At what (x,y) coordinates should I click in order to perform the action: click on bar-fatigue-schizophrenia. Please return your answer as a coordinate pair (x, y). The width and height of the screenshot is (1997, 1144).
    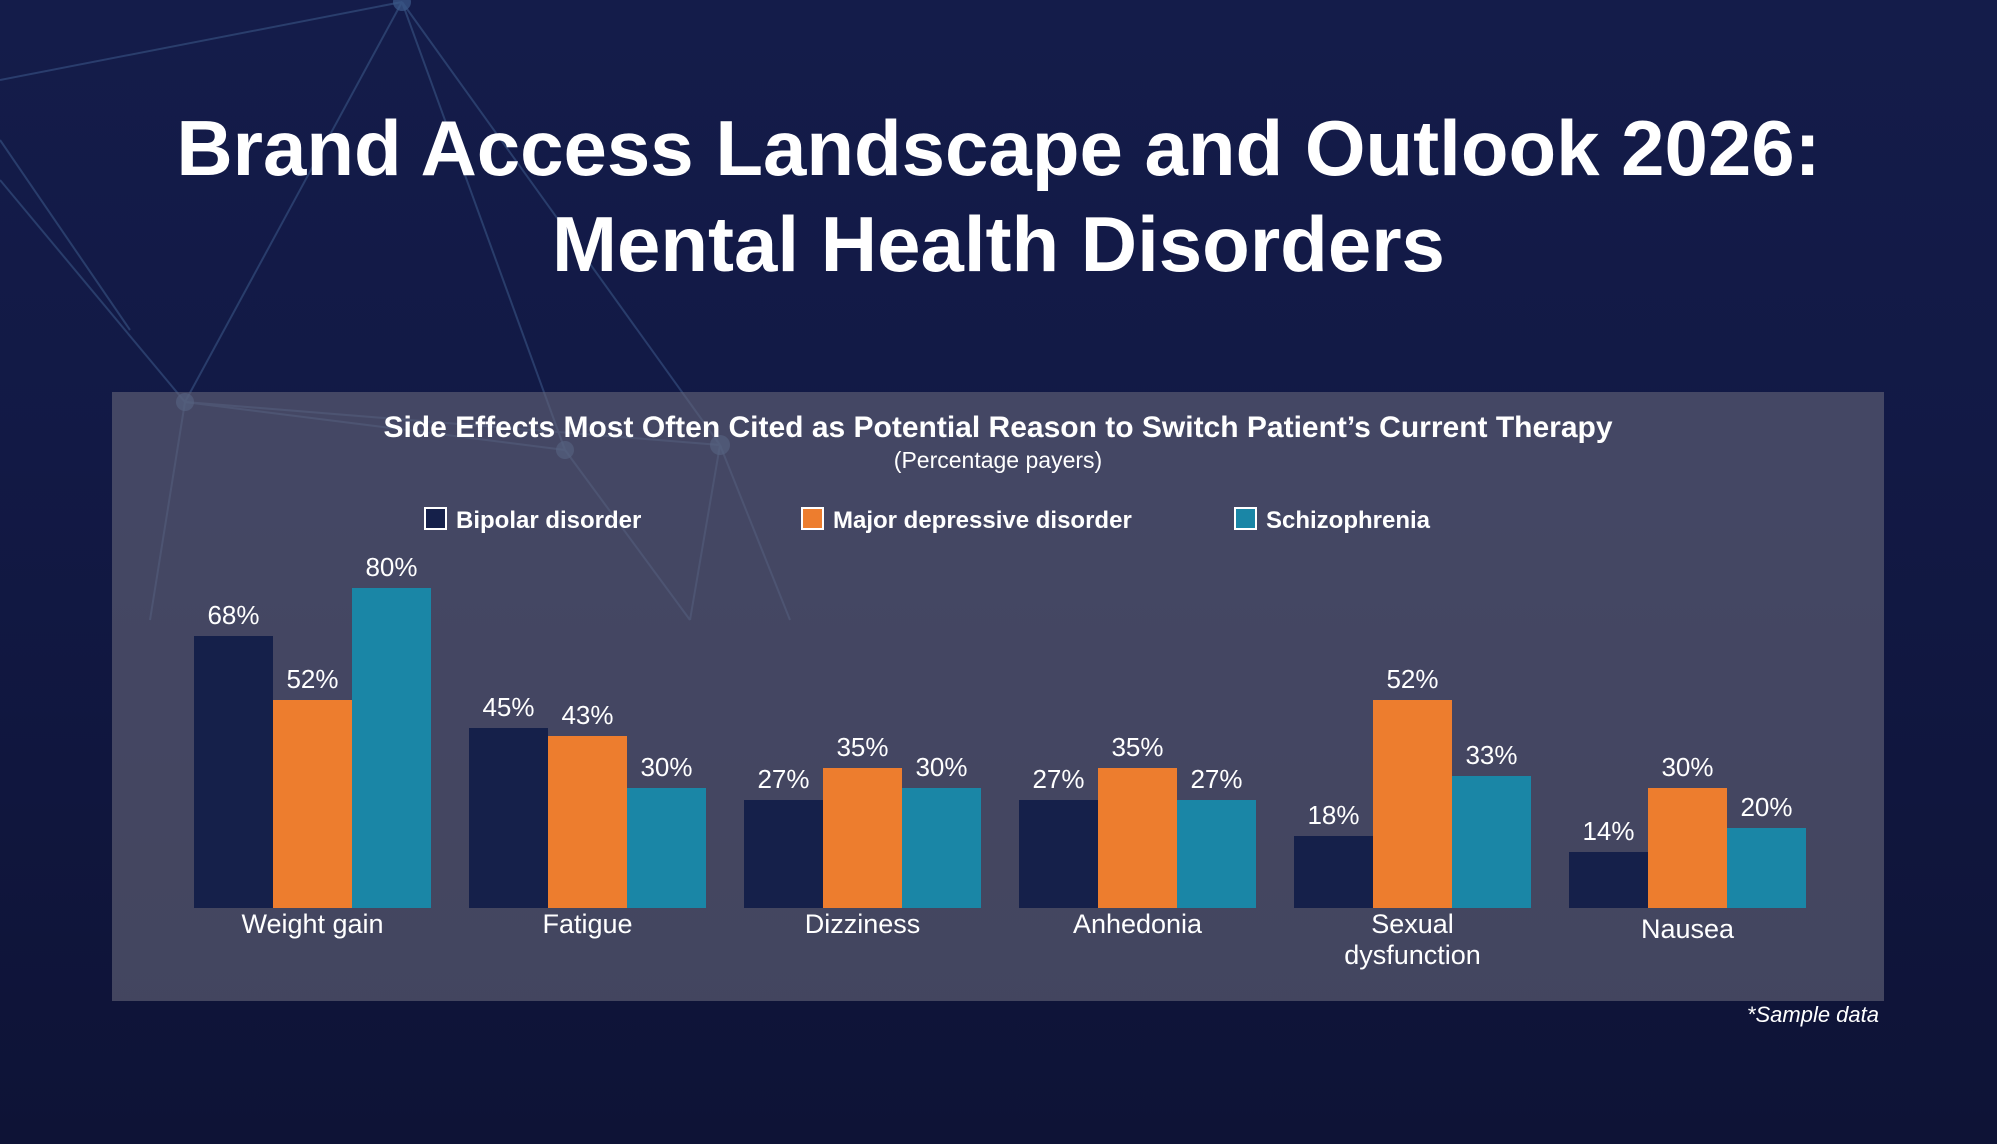
    Looking at the image, I should click on (666, 848).